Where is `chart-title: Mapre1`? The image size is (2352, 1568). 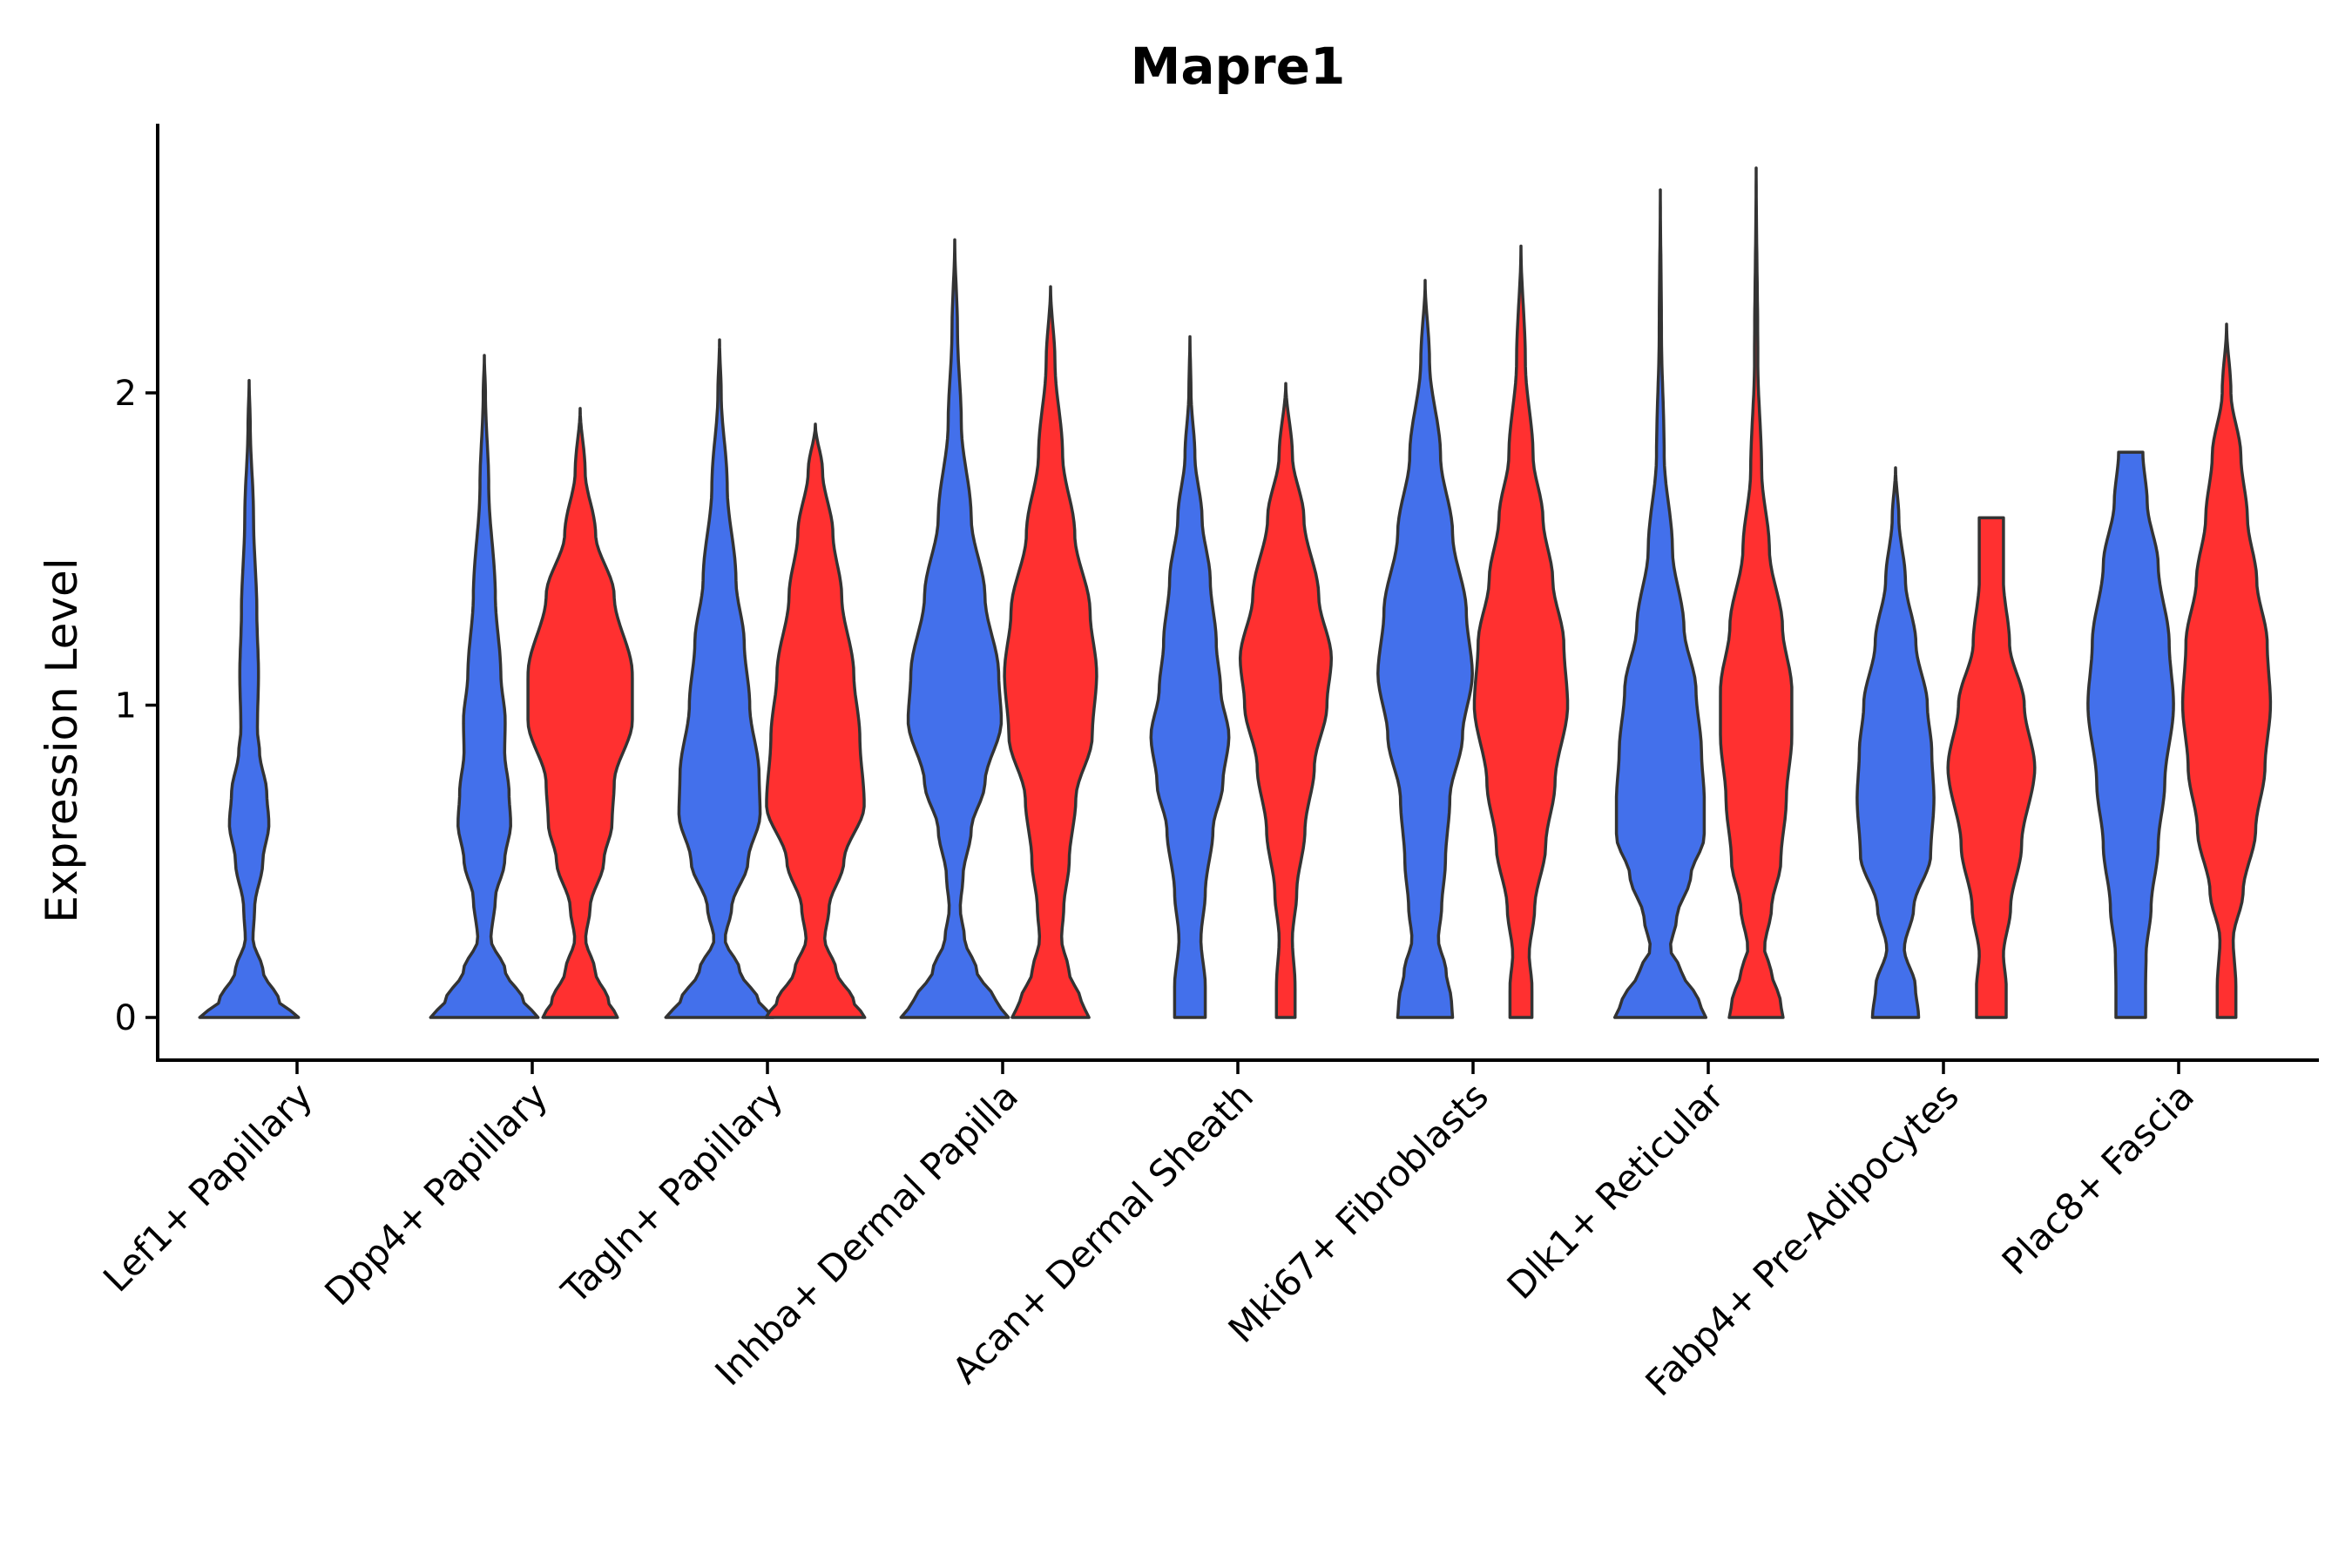
chart-title: Mapre1 is located at coordinates (1238, 66).